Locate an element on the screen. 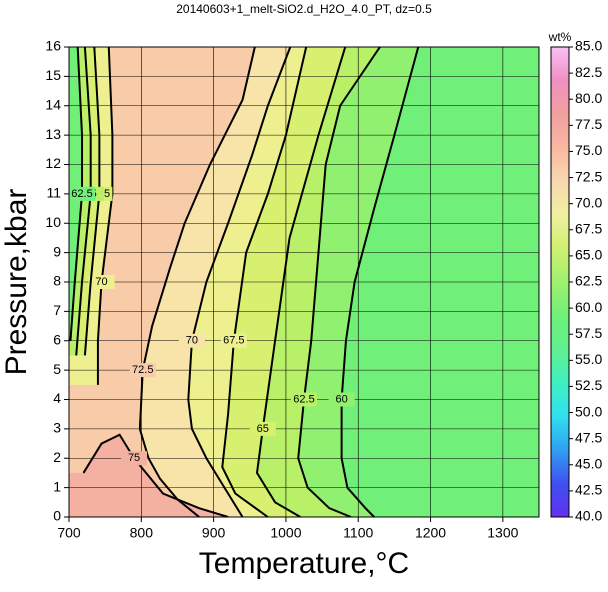 This screenshot has height=592, width=608. contour-label: 75 is located at coordinates (134, 458).